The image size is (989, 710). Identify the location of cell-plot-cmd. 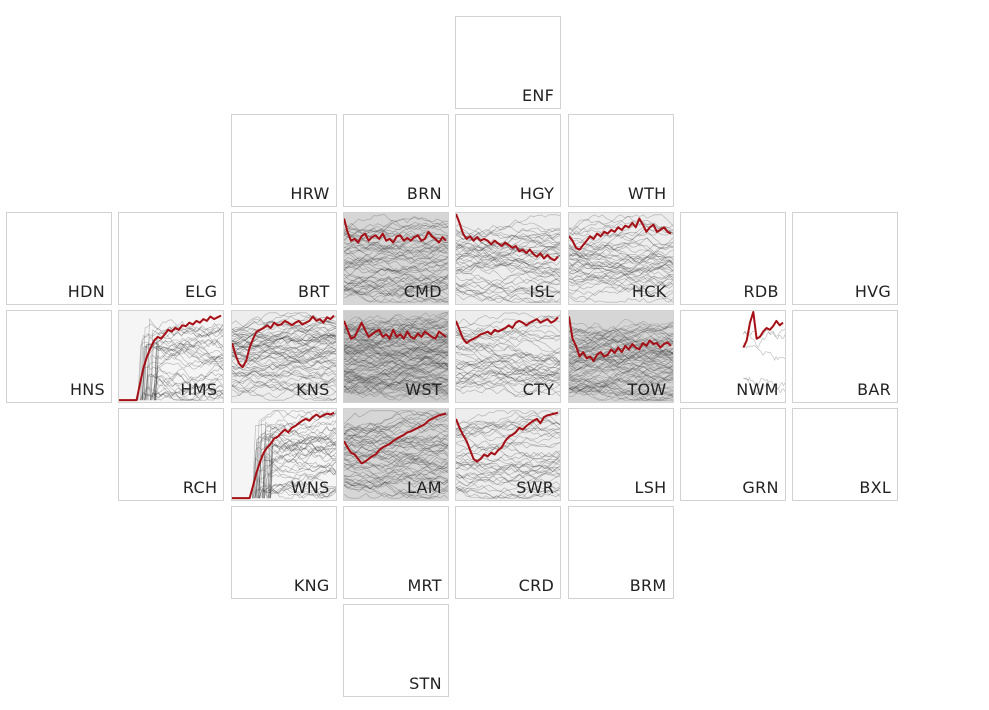
(395, 258).